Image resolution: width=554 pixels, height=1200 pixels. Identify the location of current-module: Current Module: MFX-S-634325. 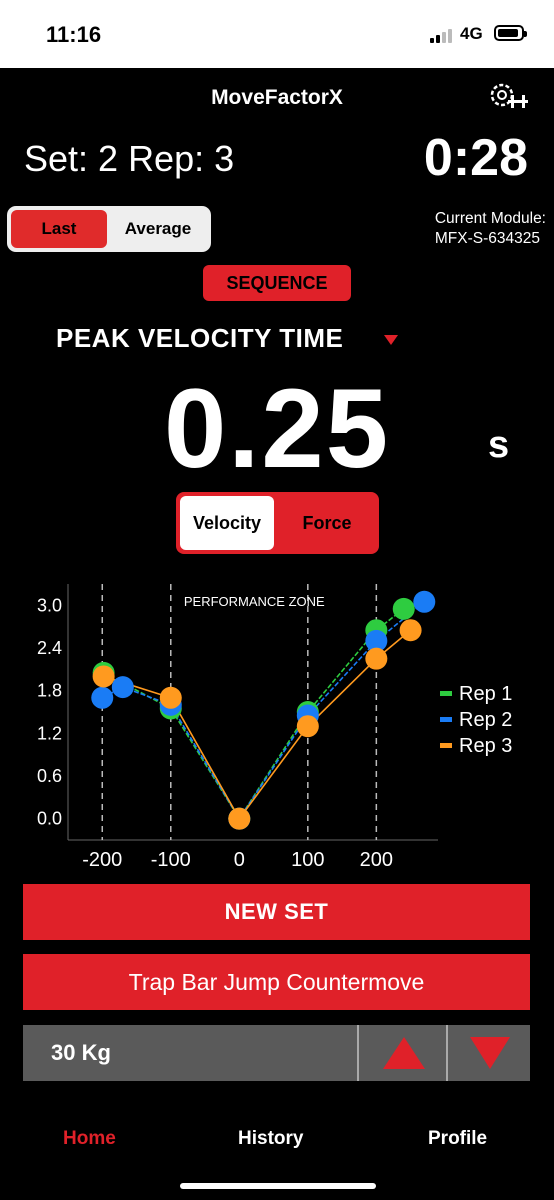
(490, 229).